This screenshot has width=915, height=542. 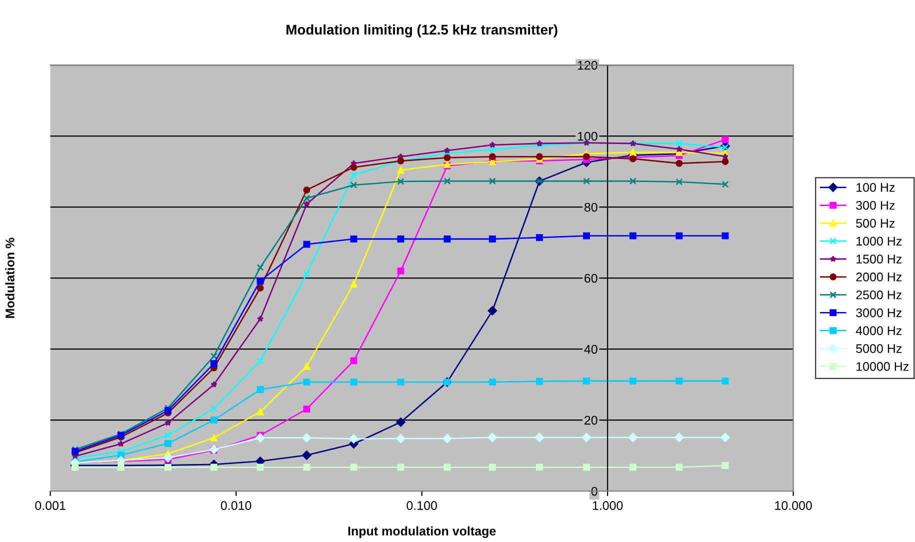 I want to click on legend-label: 300 Hz, so click(x=875, y=205).